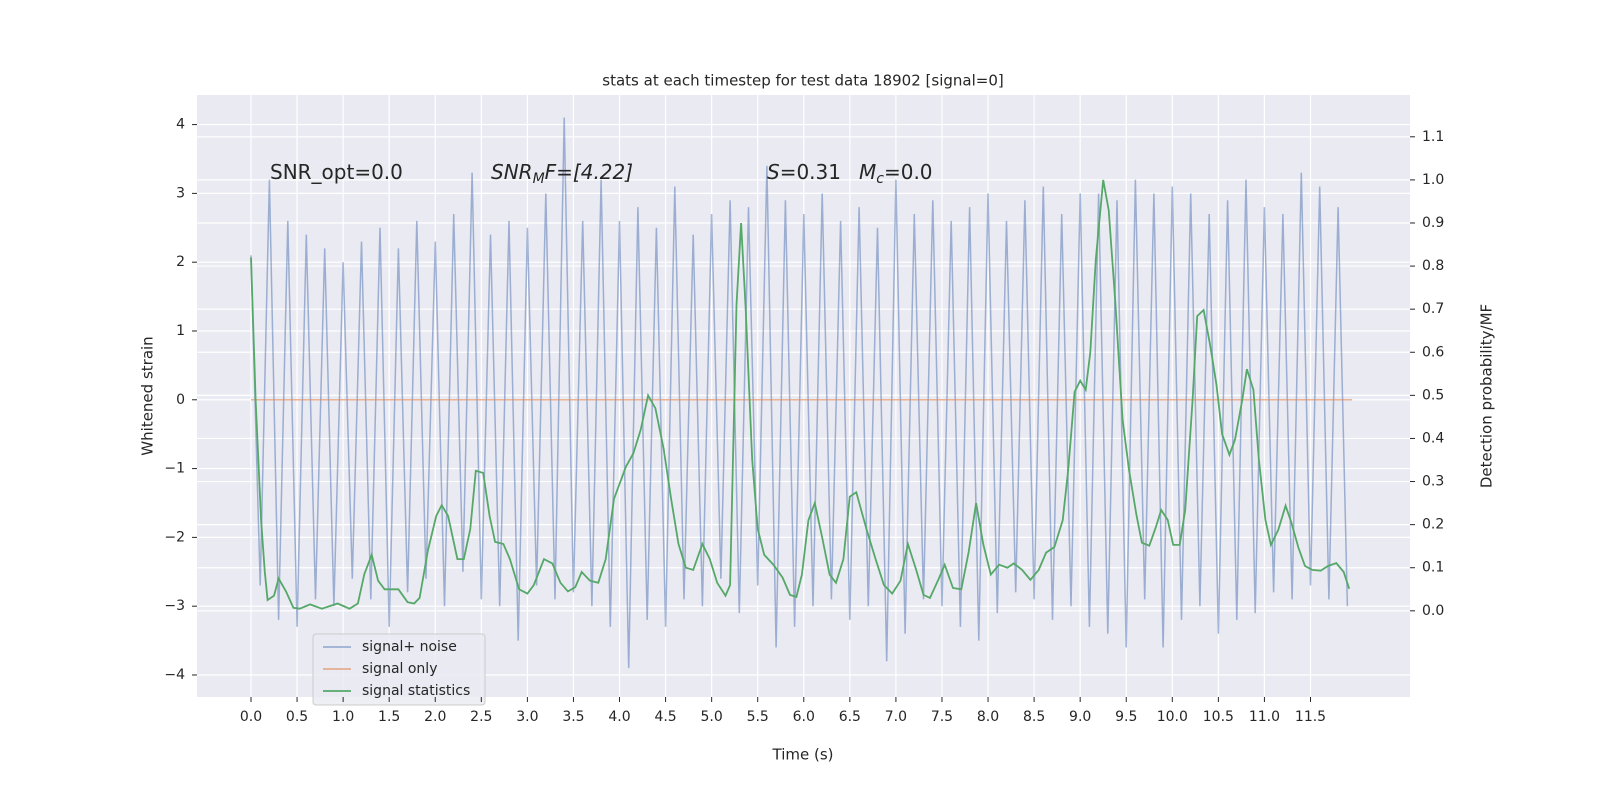 Image resolution: width=1600 pixels, height=800 pixels. Describe the element at coordinates (942, 717) in the screenshot. I see `x-tick-label: 7.5` at that location.